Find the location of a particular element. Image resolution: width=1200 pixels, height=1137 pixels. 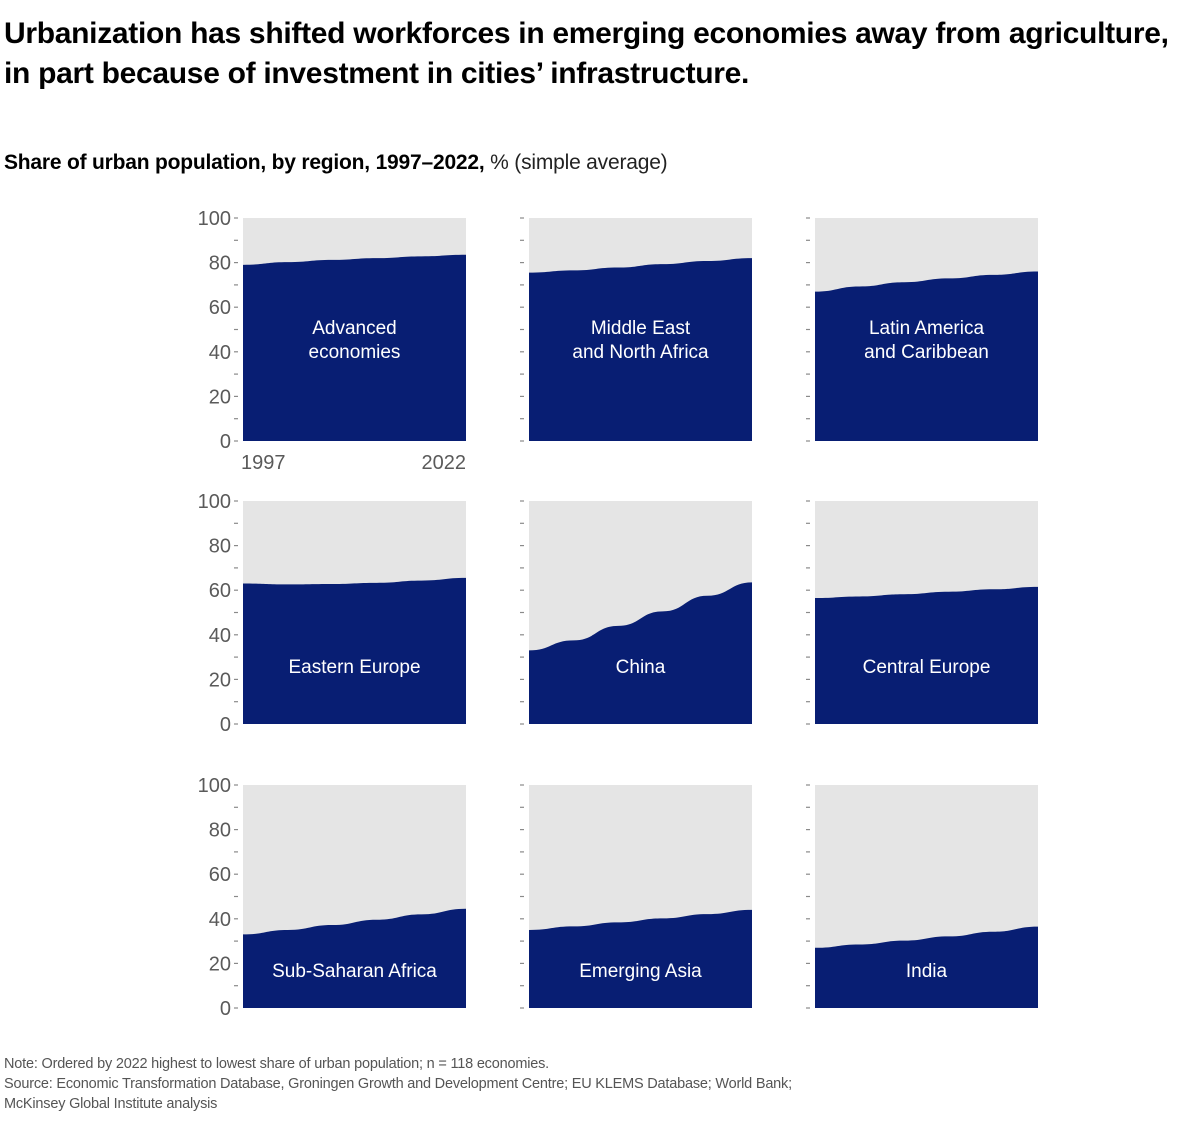

urban-area-latin-america-and-caribbean is located at coordinates (926, 356).